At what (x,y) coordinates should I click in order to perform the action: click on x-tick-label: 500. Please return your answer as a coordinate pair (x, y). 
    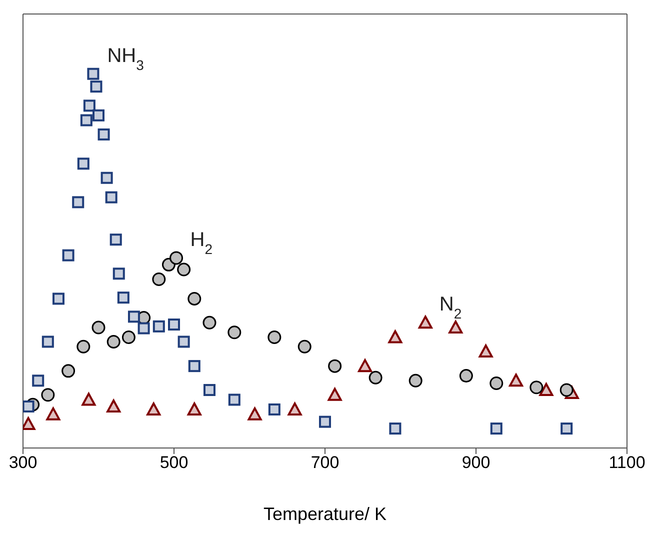
    Looking at the image, I should click on (174, 462).